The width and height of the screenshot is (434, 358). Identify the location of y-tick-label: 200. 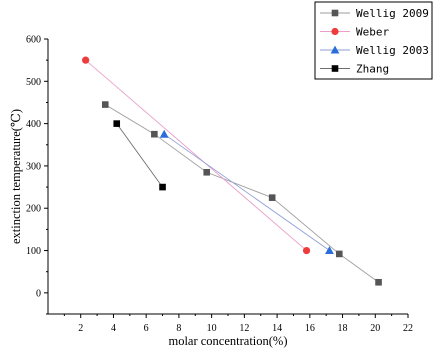
(33, 209).